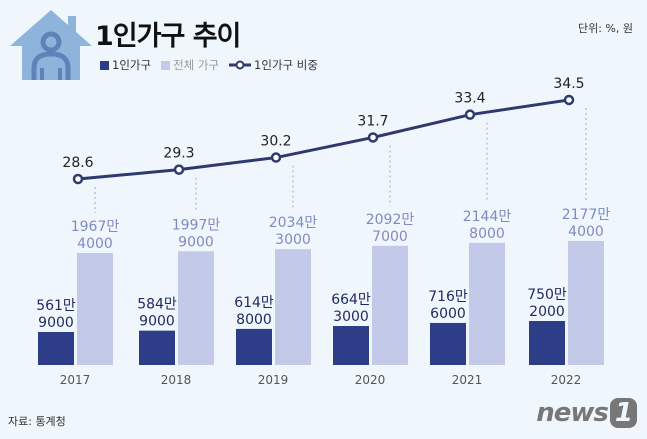 This screenshot has height=439, width=647. I want to click on legend-total: 전체 가구, so click(190, 65).